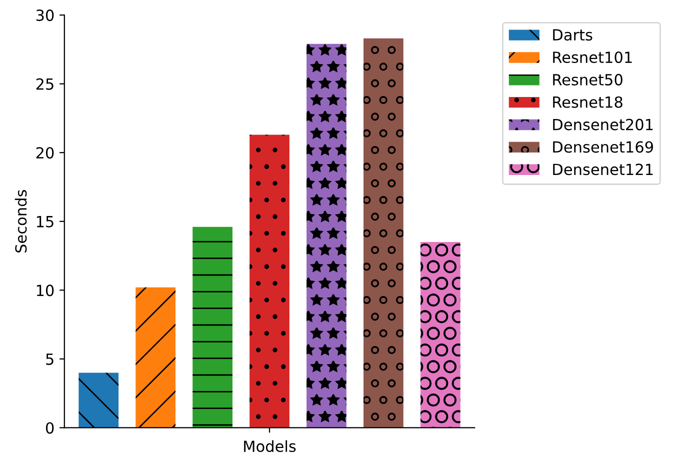 Image resolution: width=678 pixels, height=456 pixels. What do you see at coordinates (587, 102) in the screenshot?
I see `legend-label: Resnet18` at bounding box center [587, 102].